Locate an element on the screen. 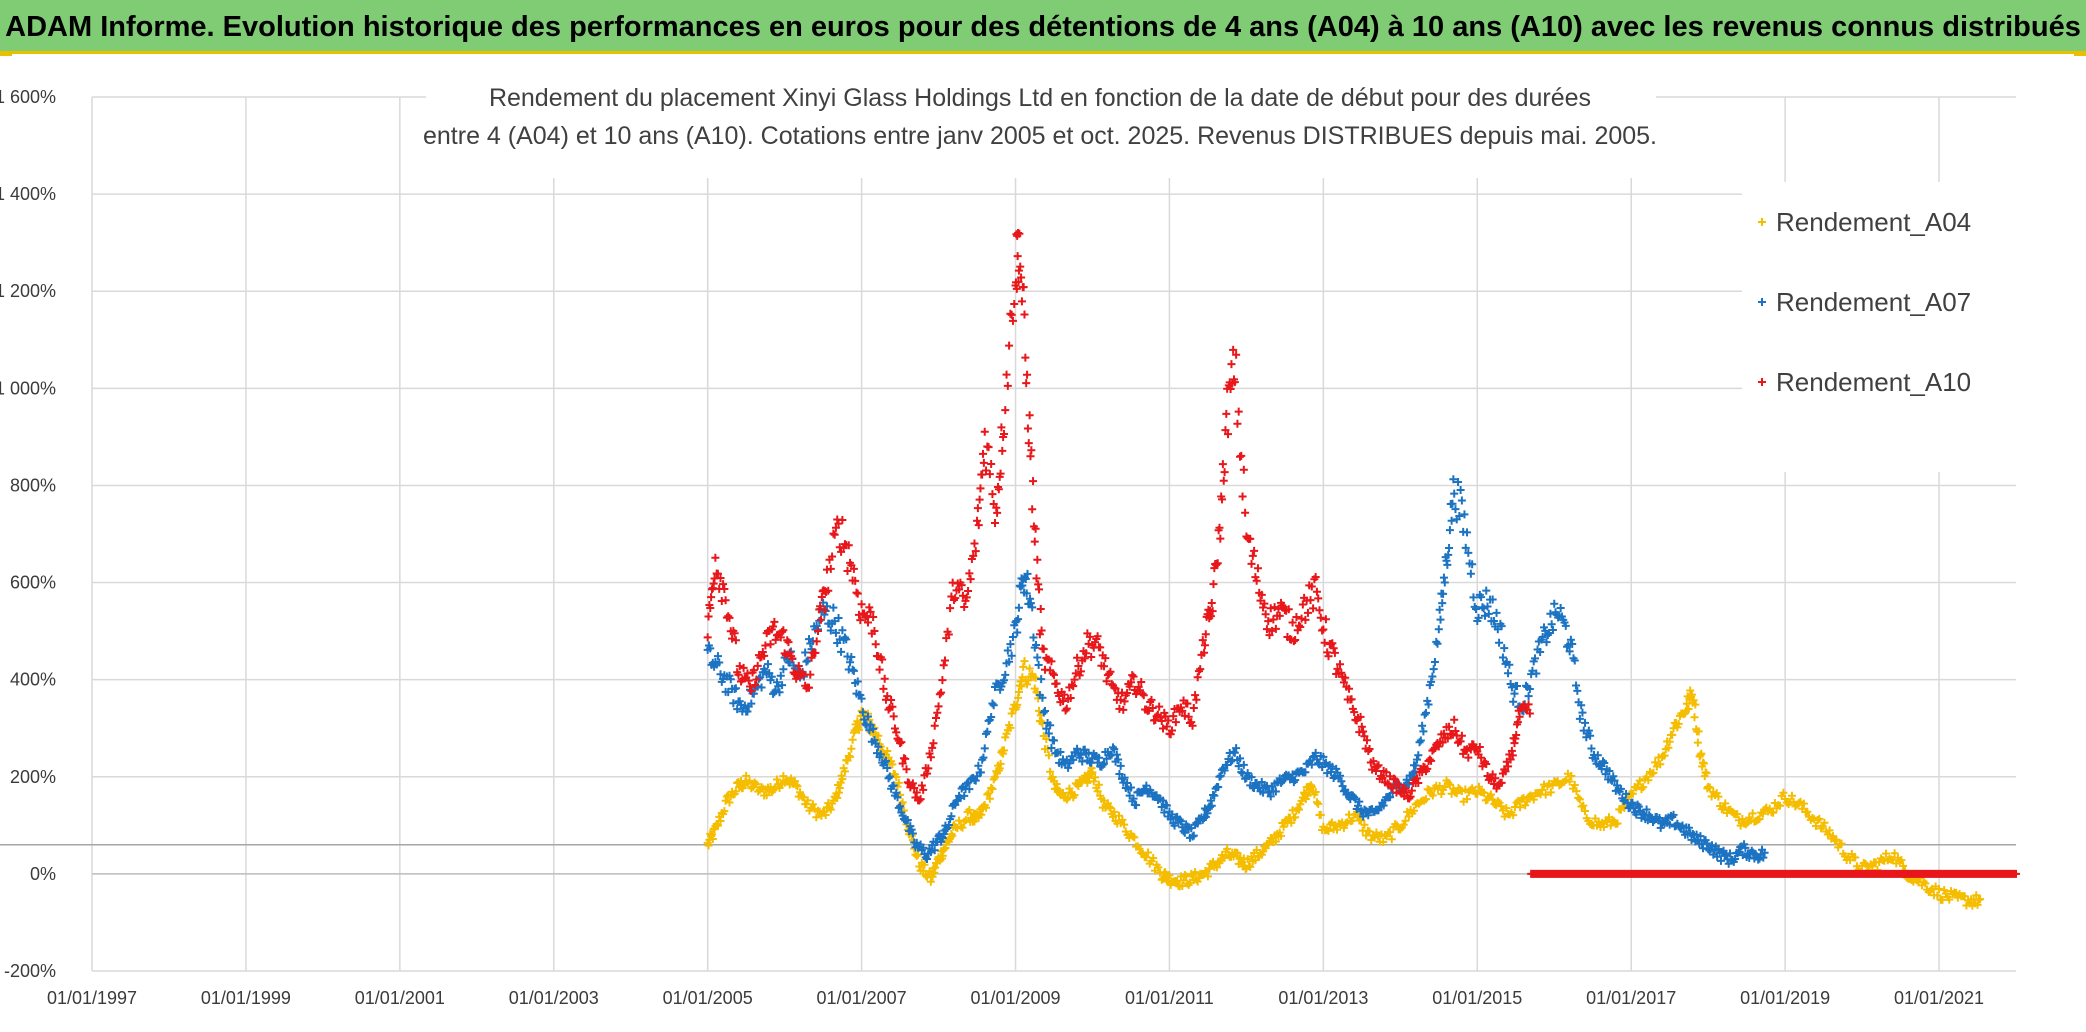 The image size is (2086, 1032). series-flat-segment is located at coordinates (1773, 873).